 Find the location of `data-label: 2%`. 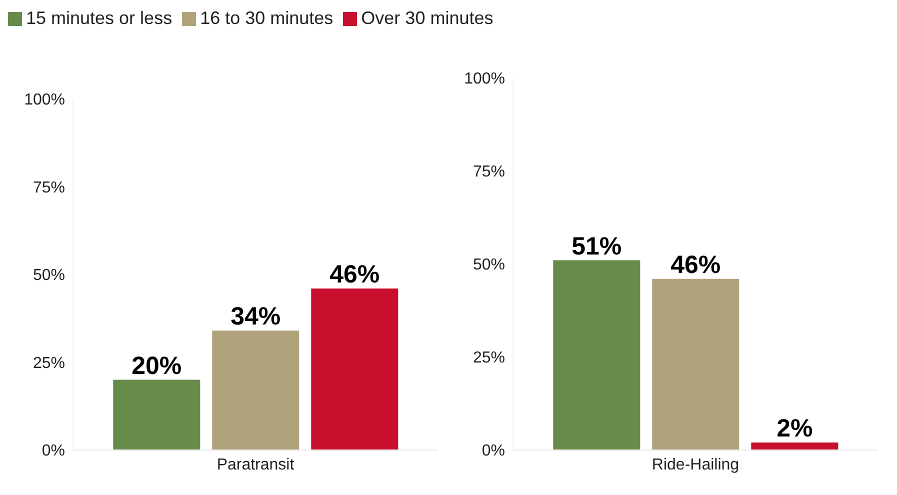

data-label: 2% is located at coordinates (794, 428).